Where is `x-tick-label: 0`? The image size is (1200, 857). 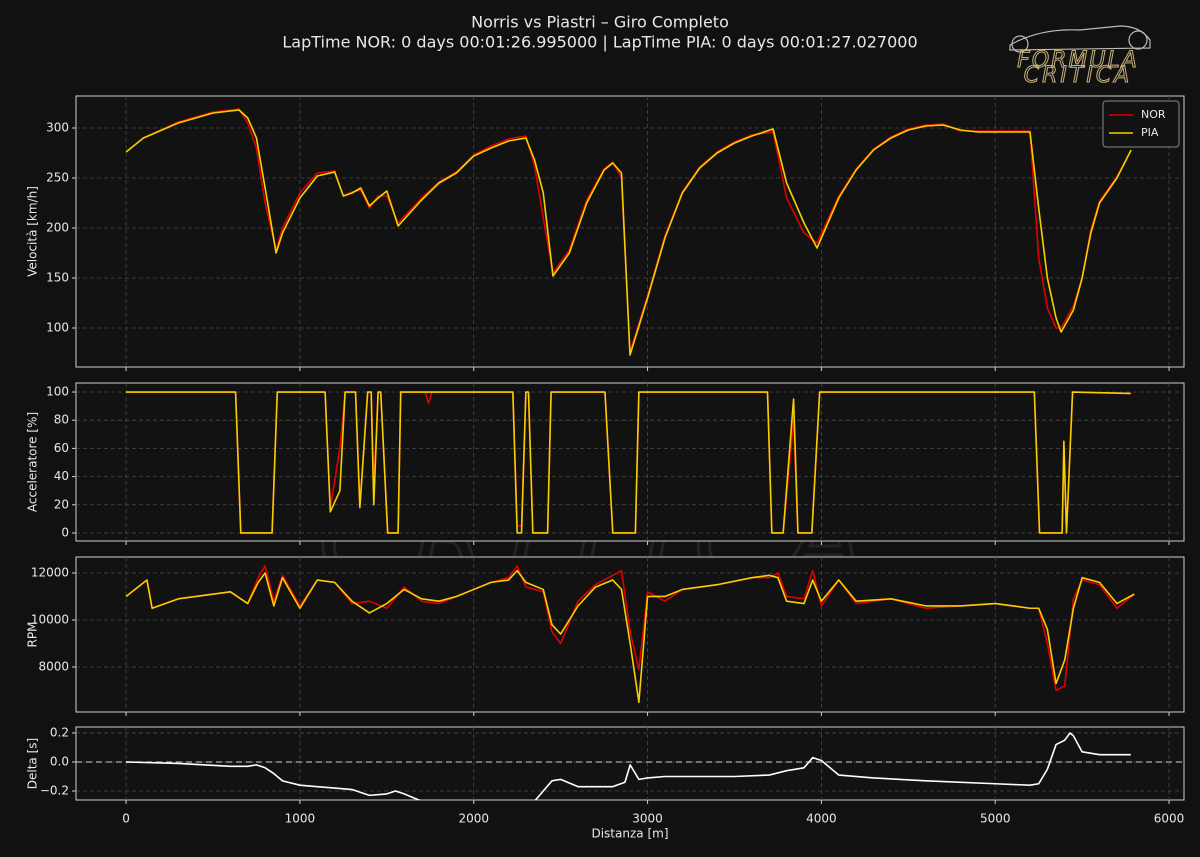
x-tick-label: 0 is located at coordinates (126, 819).